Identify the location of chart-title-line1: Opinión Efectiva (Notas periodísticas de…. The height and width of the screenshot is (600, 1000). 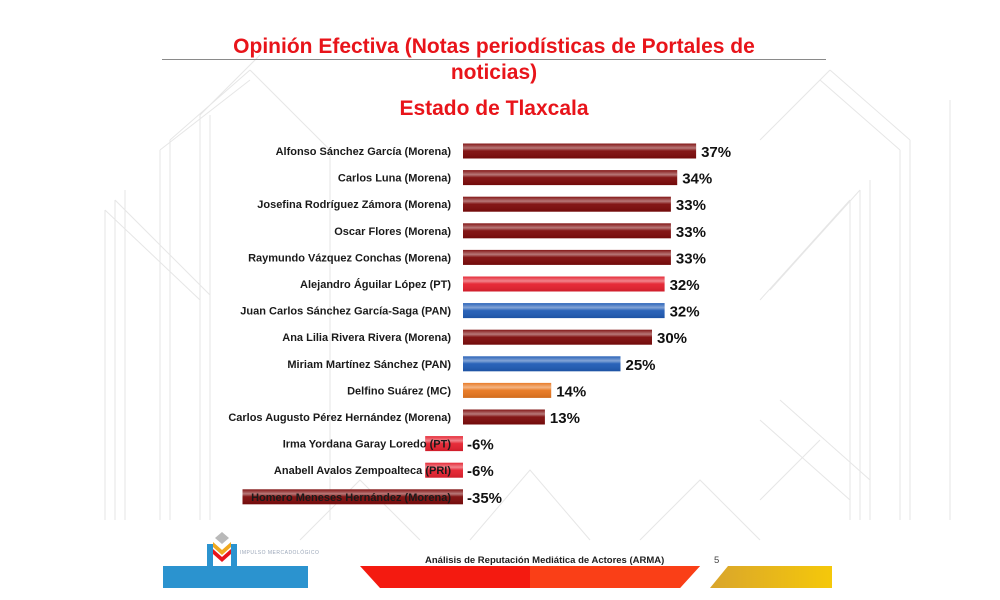
(494, 46).